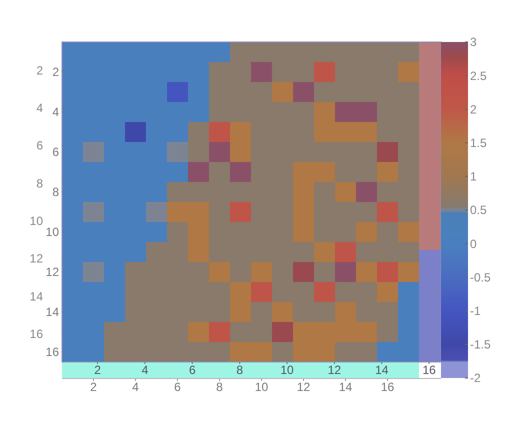 The width and height of the screenshot is (525, 431). Describe the element at coordinates (37, 296) in the screenshot. I see `y2-tick-label: 14` at that location.